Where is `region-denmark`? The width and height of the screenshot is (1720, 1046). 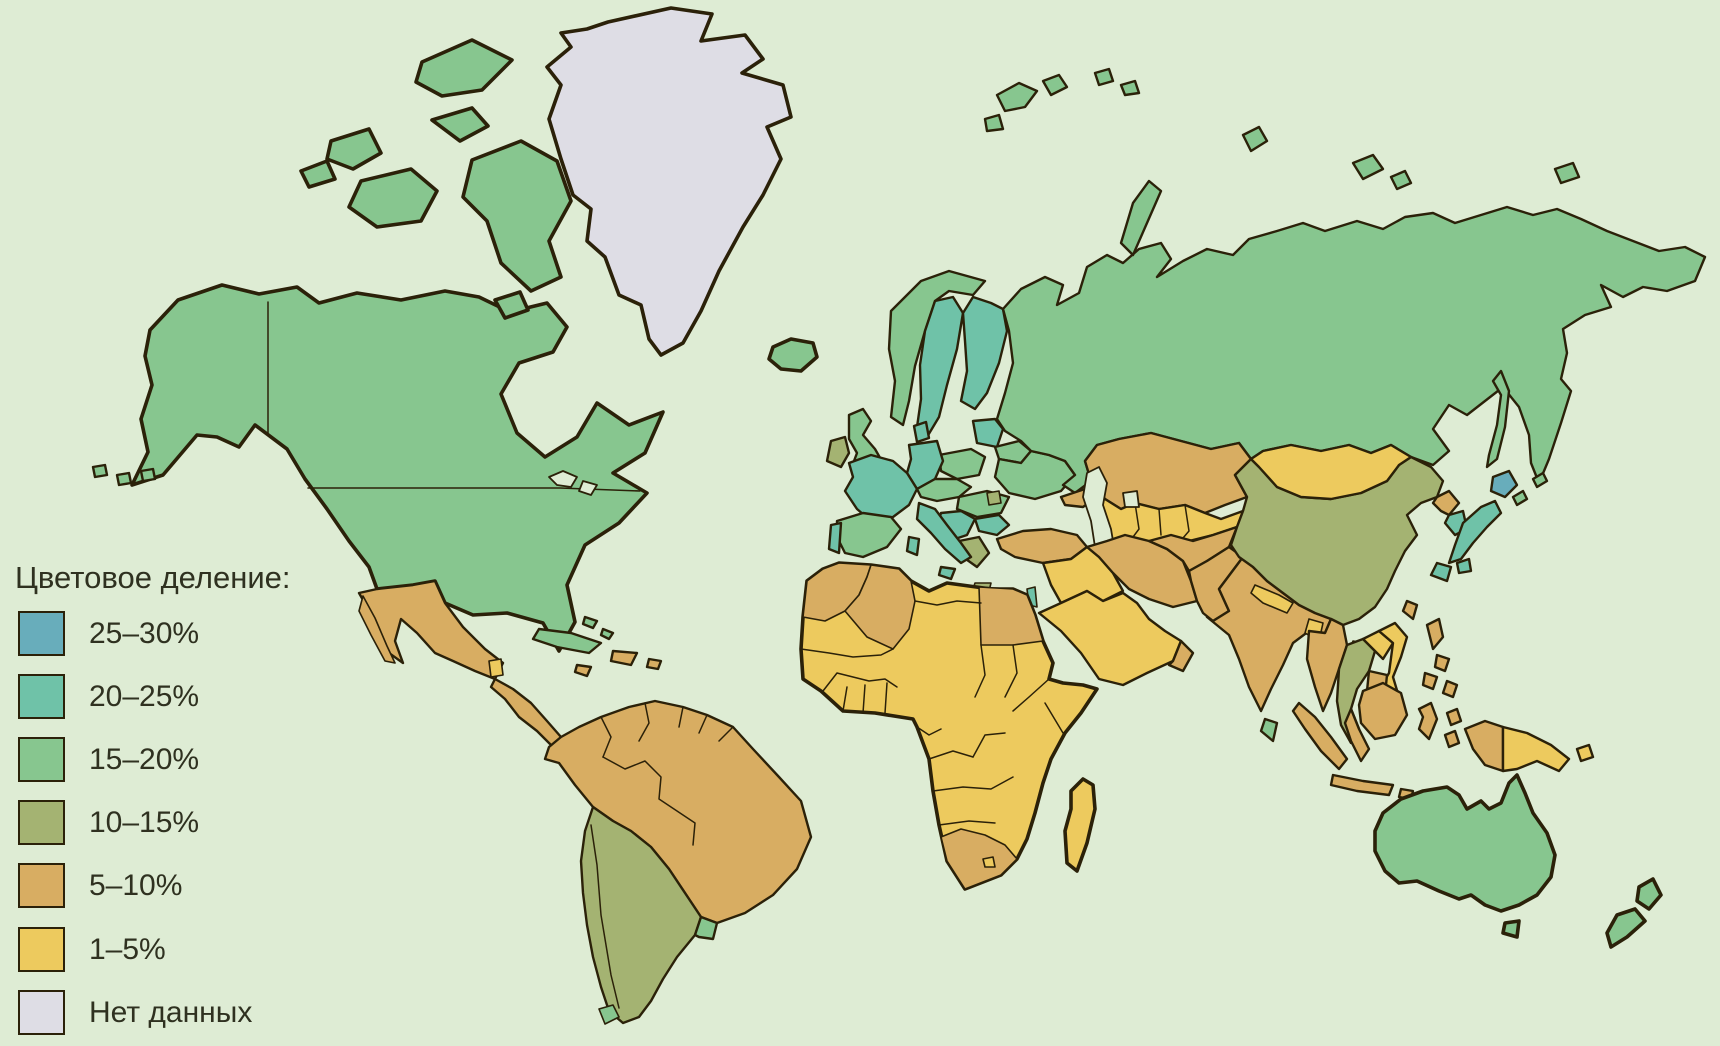
region-denmark is located at coordinates (921, 432).